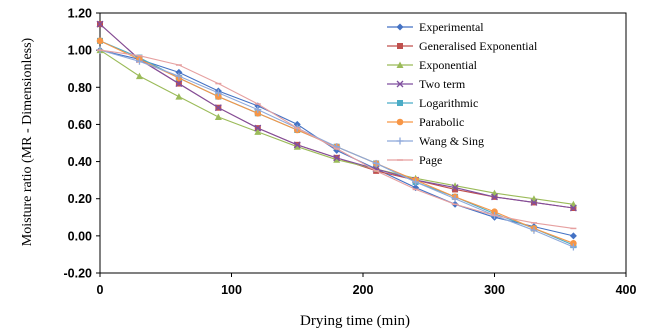  I want to click on x-tick-label: 300, so click(494, 290).